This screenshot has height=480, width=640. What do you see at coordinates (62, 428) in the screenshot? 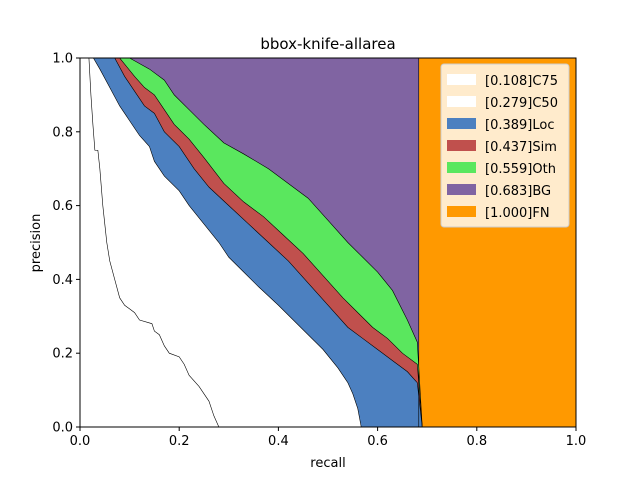
I see `y-tick-label: 0.0` at bounding box center [62, 428].